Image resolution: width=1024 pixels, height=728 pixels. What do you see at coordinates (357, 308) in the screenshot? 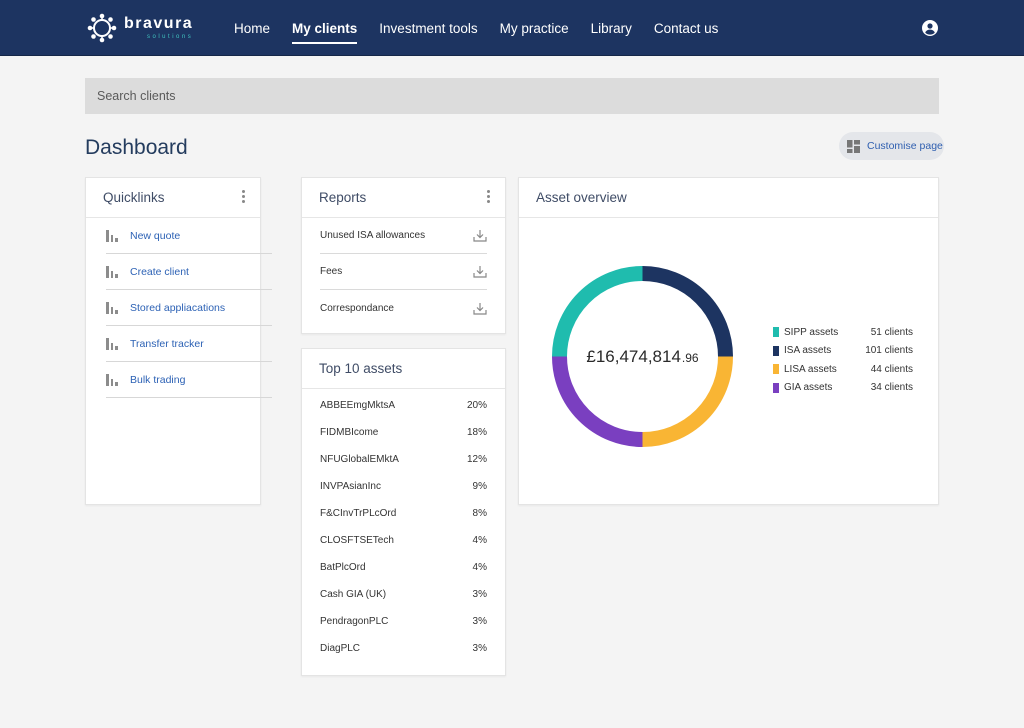
I see `report-label: Correspondance` at bounding box center [357, 308].